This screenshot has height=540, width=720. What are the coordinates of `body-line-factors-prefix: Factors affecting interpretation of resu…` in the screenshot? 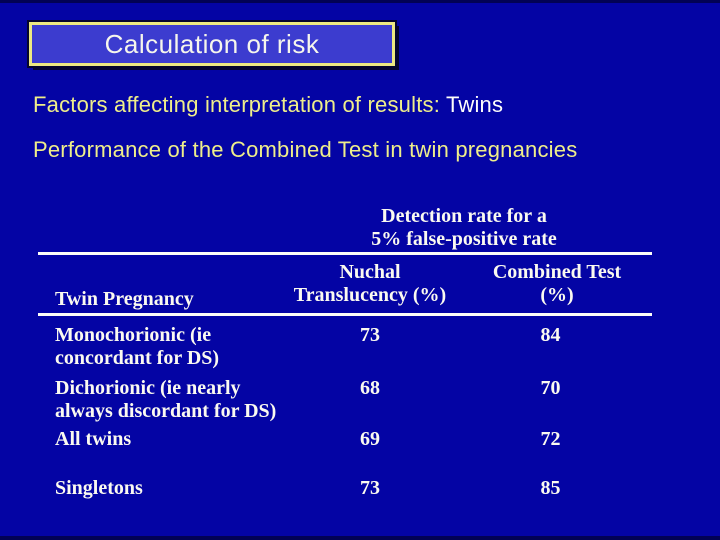 It's located at (239, 104).